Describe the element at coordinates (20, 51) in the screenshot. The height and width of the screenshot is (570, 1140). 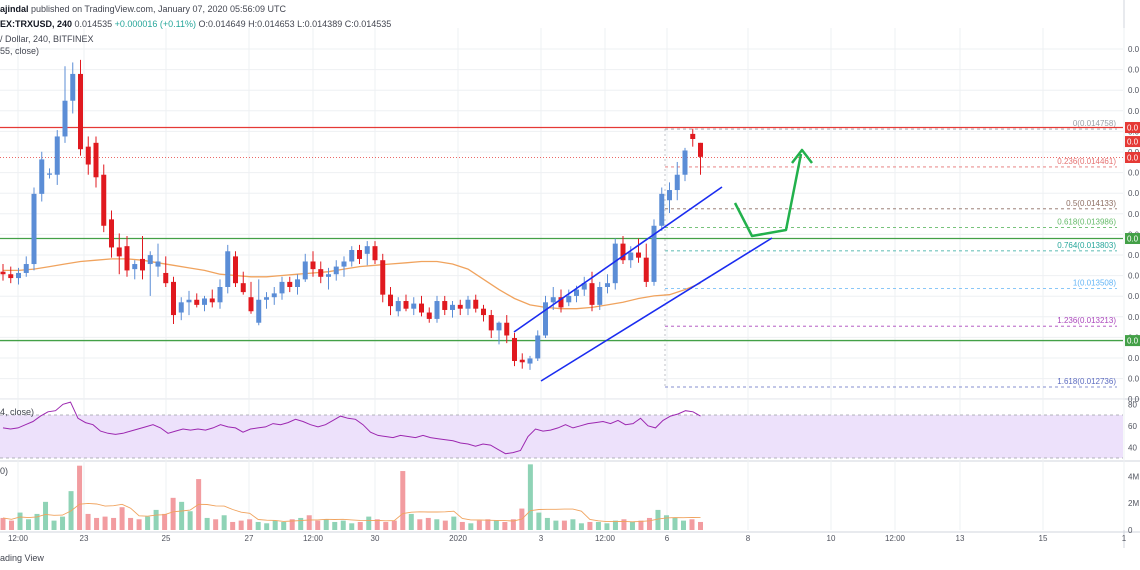
I see `ma-legend: 55, close)` at that location.